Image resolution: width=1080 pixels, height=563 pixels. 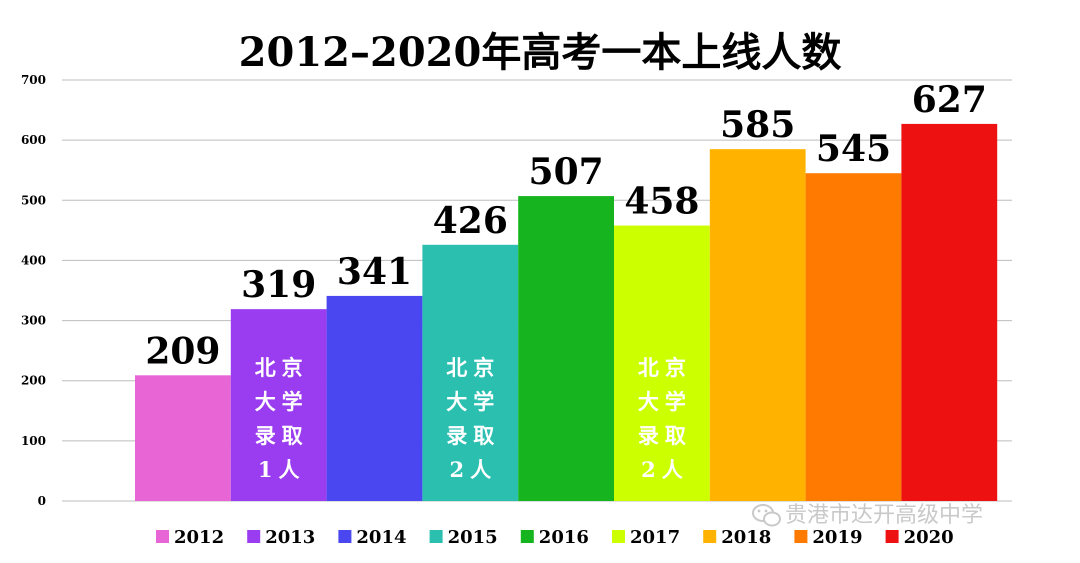 What do you see at coordinates (566, 172) in the screenshot?
I see `data-label-2016: 507` at bounding box center [566, 172].